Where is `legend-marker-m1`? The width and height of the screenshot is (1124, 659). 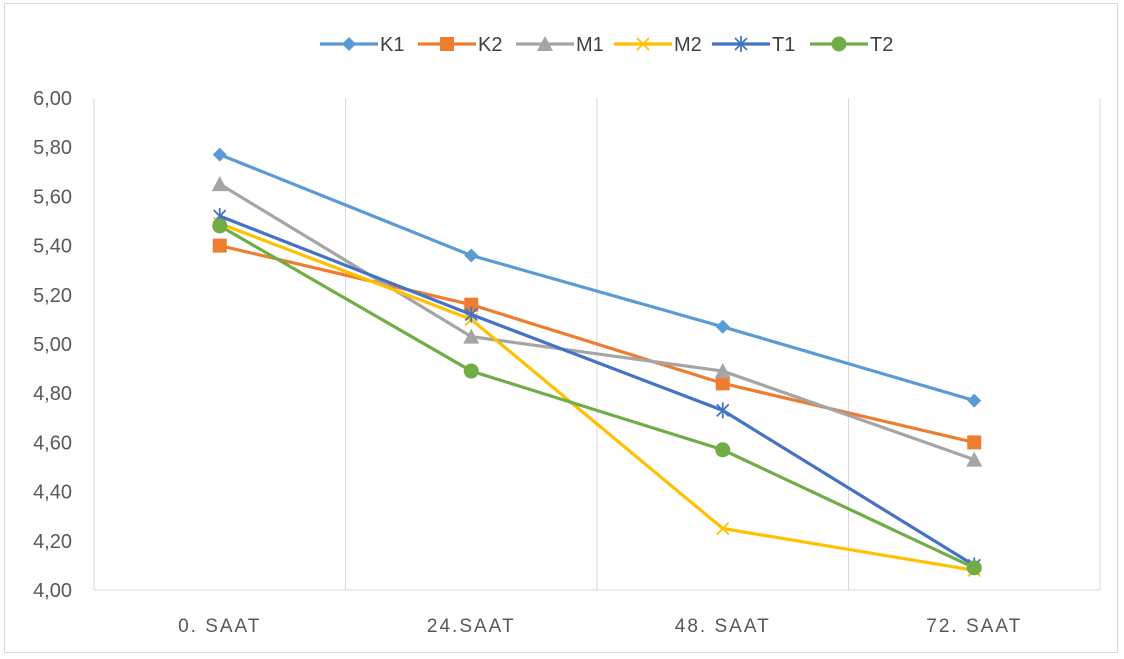
legend-marker-m1 is located at coordinates (545, 43).